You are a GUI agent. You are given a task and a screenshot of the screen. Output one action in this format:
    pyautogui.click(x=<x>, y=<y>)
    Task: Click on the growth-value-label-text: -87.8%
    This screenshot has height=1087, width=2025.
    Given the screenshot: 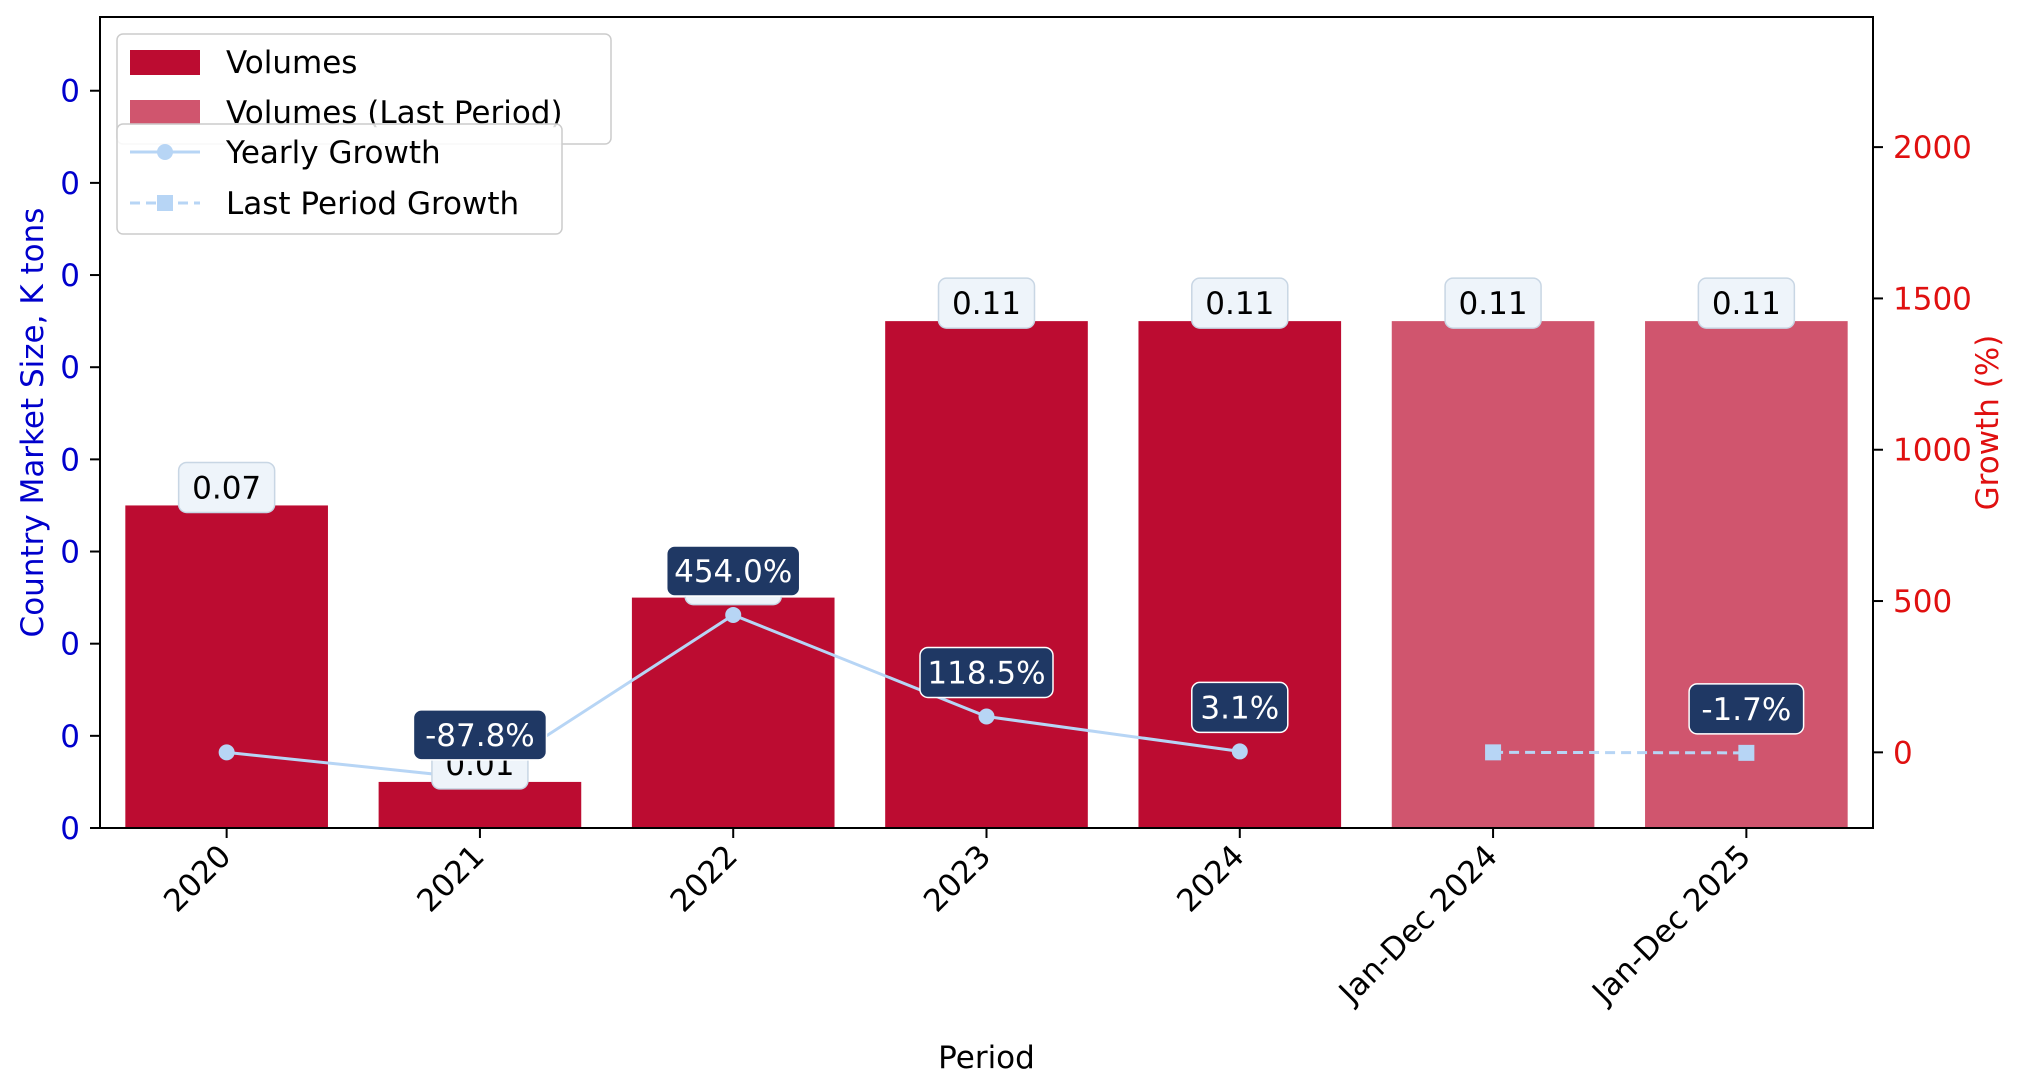 What is the action you would take?
    pyautogui.click(x=480, y=736)
    